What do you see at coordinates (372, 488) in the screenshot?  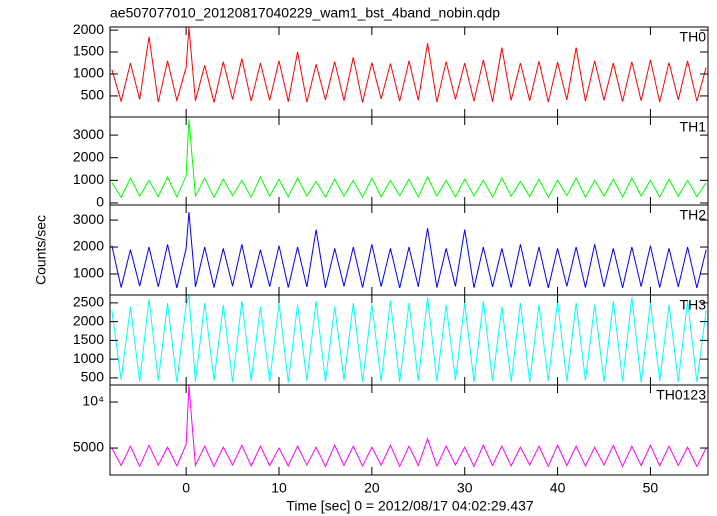 I see `x-tick-label: 20` at bounding box center [372, 488].